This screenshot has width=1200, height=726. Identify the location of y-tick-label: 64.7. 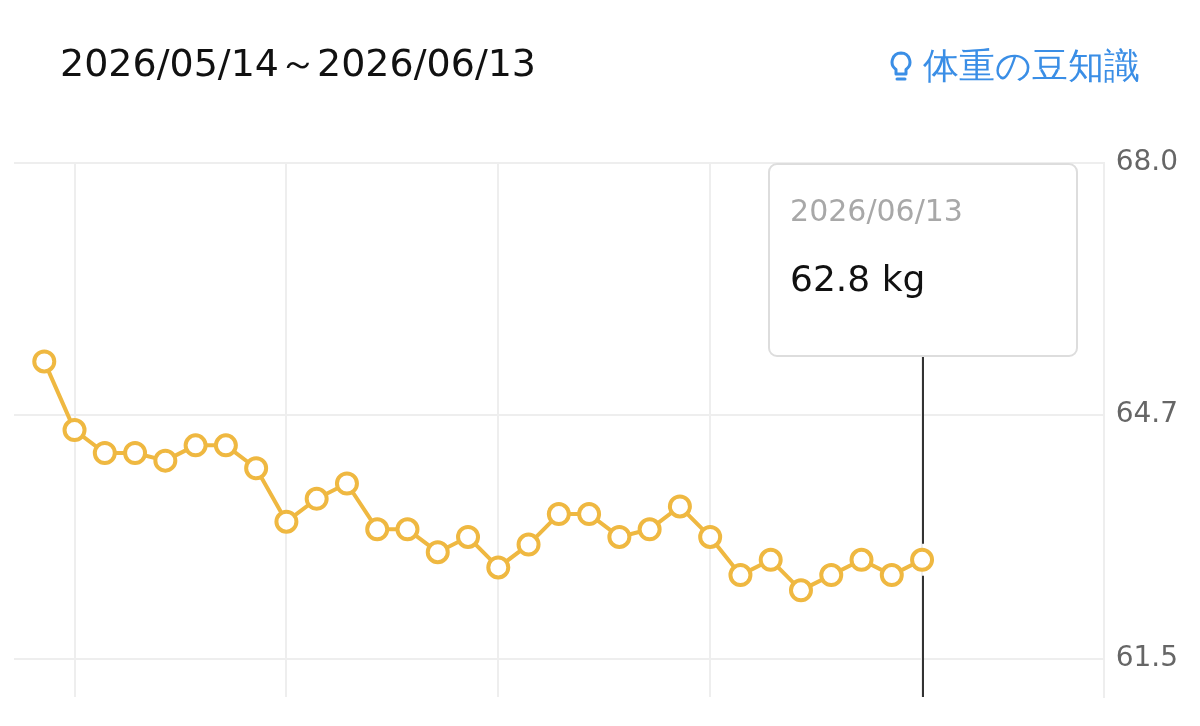
(1146, 413).